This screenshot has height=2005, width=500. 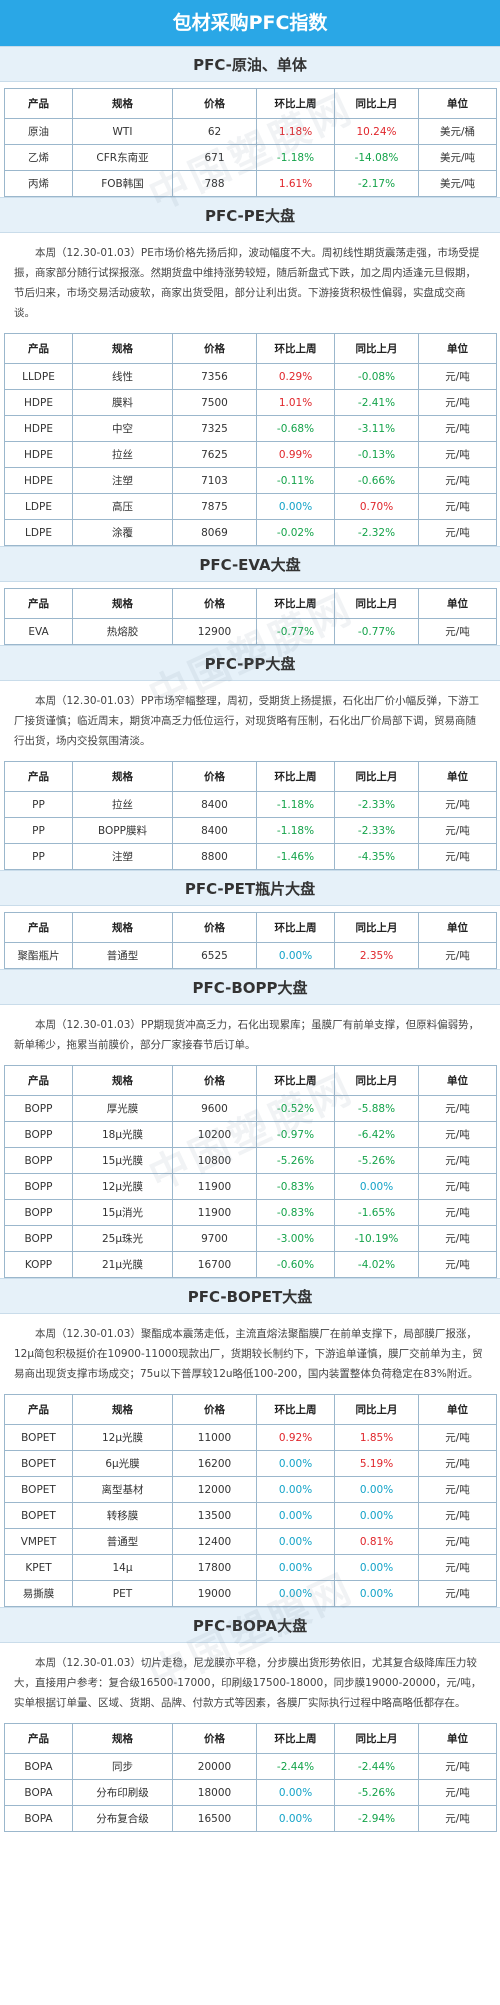 I want to click on table-cell: 拉丝, so click(x=122, y=454).